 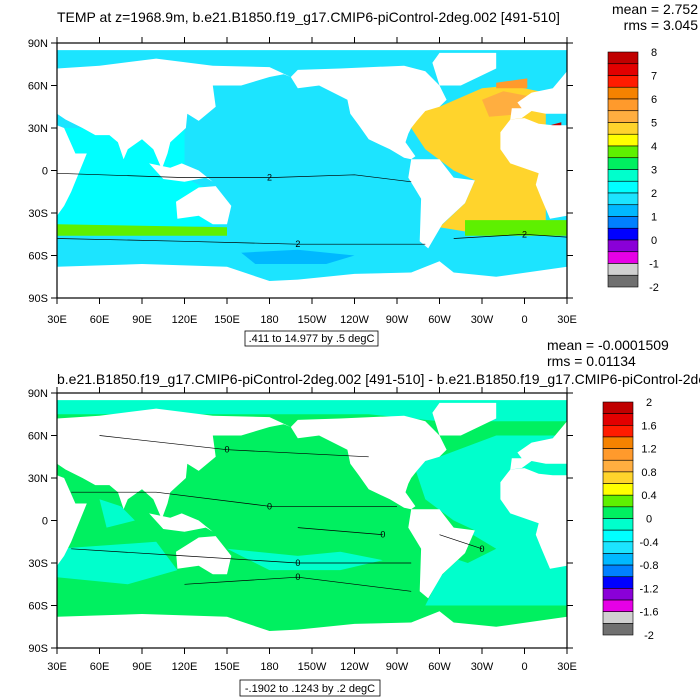 What do you see at coordinates (38, 87) in the screenshot?
I see `y-tick-label: 60N` at bounding box center [38, 87].